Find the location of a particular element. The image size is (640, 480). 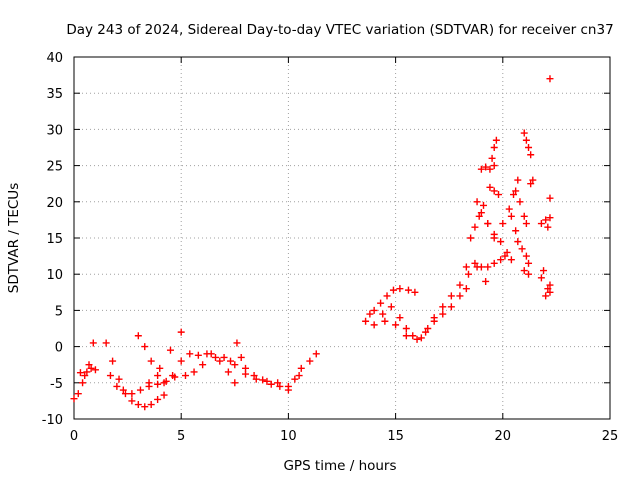

series-arc-m is located at coordinates (494, 223).